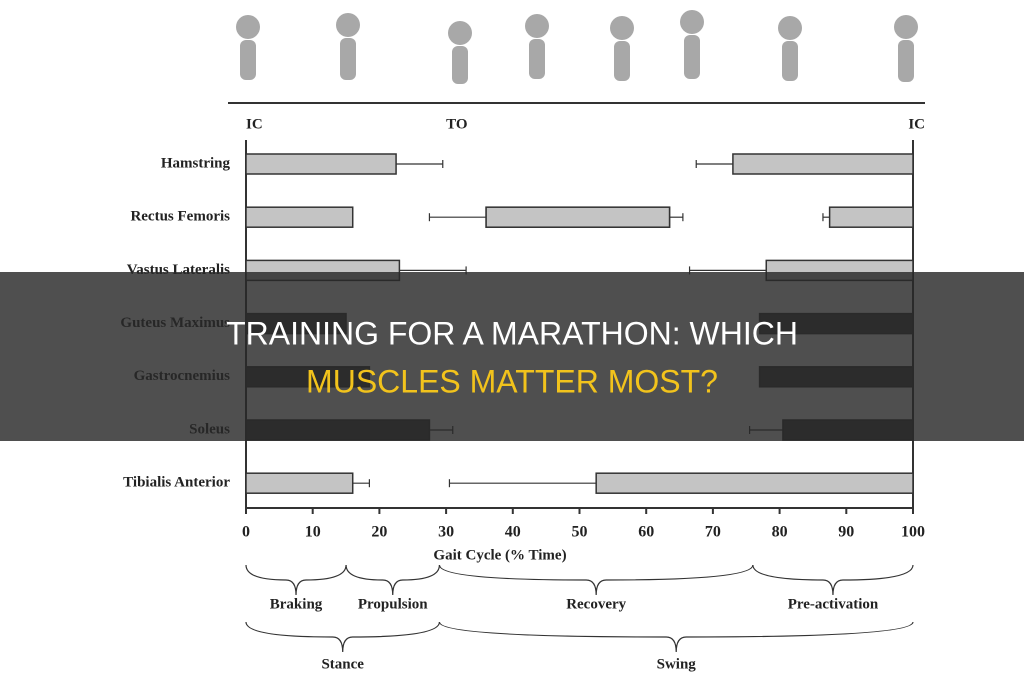 Image resolution: width=1024 pixels, height=683 pixels. What do you see at coordinates (913, 532) in the screenshot?
I see `x-tick-label: 100` at bounding box center [913, 532].